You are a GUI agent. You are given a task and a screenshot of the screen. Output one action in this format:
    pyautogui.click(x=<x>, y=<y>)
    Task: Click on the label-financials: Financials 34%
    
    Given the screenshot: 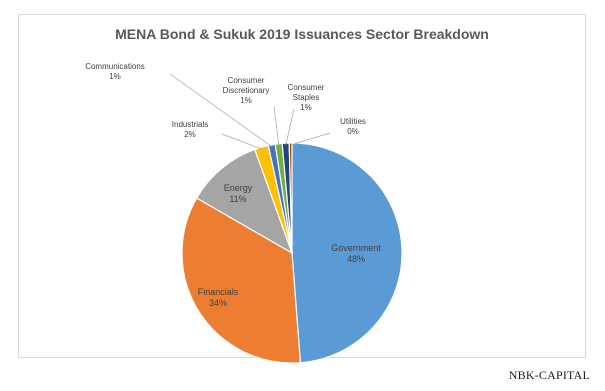 What is the action you would take?
    pyautogui.click(x=218, y=297)
    